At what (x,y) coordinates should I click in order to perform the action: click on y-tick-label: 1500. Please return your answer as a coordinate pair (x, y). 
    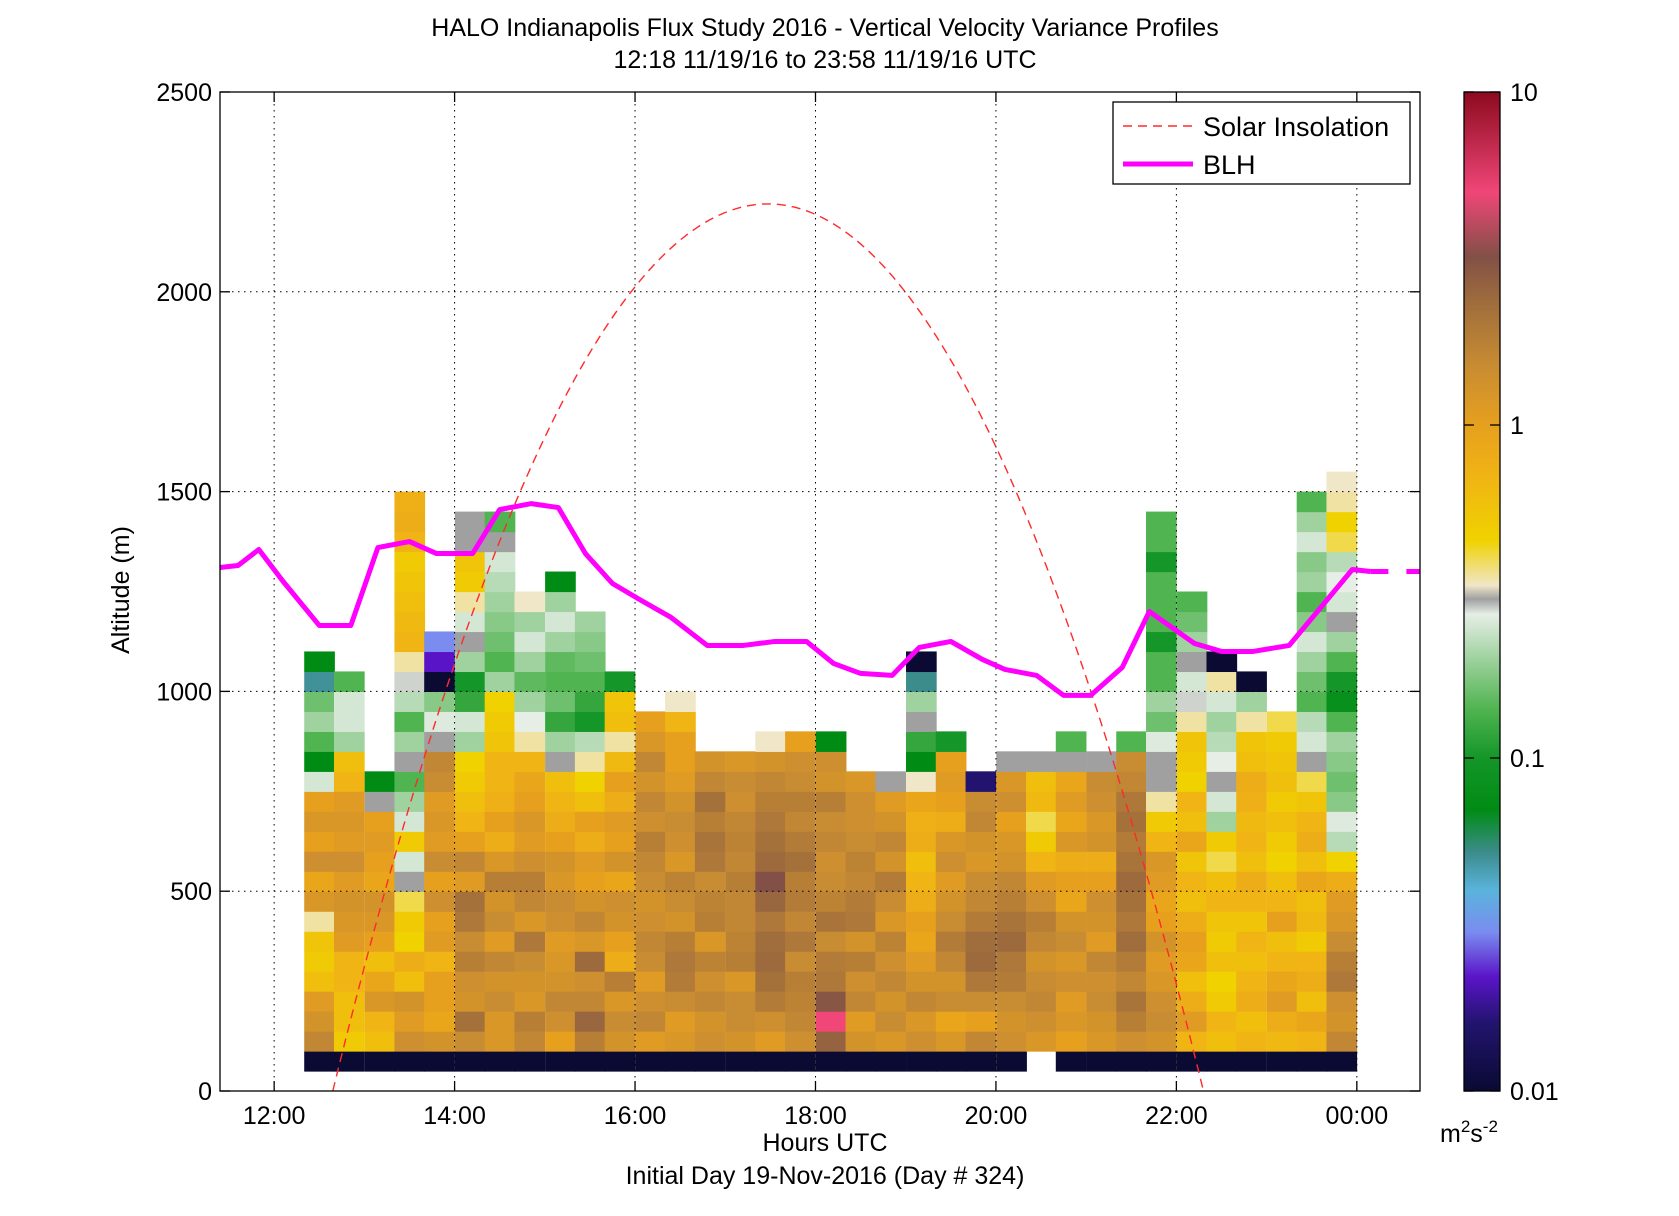
    Looking at the image, I should click on (184, 493).